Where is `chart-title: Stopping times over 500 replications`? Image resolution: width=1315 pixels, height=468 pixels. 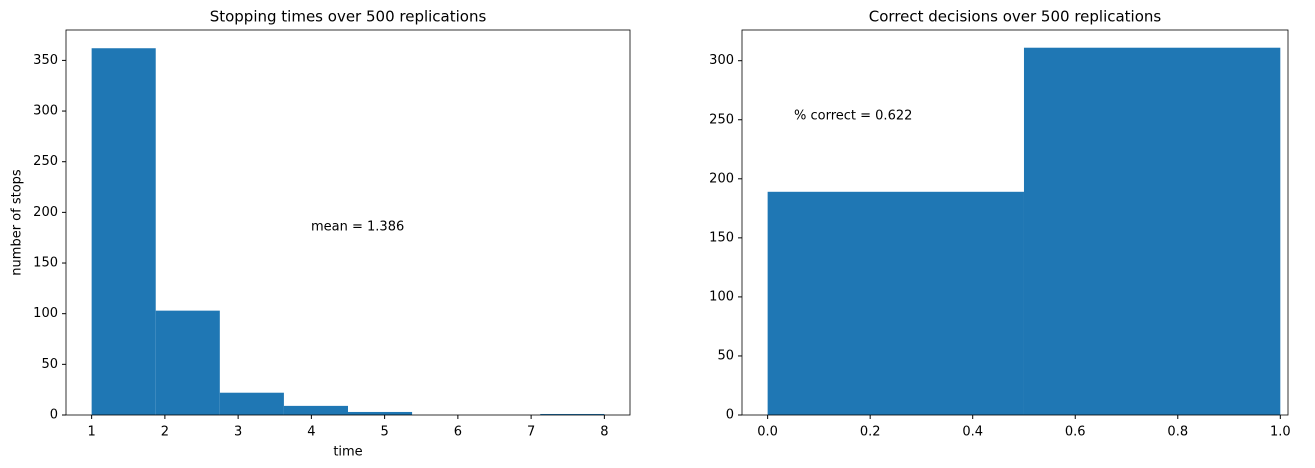
chart-title: Stopping times over 500 replications is located at coordinates (348, 17).